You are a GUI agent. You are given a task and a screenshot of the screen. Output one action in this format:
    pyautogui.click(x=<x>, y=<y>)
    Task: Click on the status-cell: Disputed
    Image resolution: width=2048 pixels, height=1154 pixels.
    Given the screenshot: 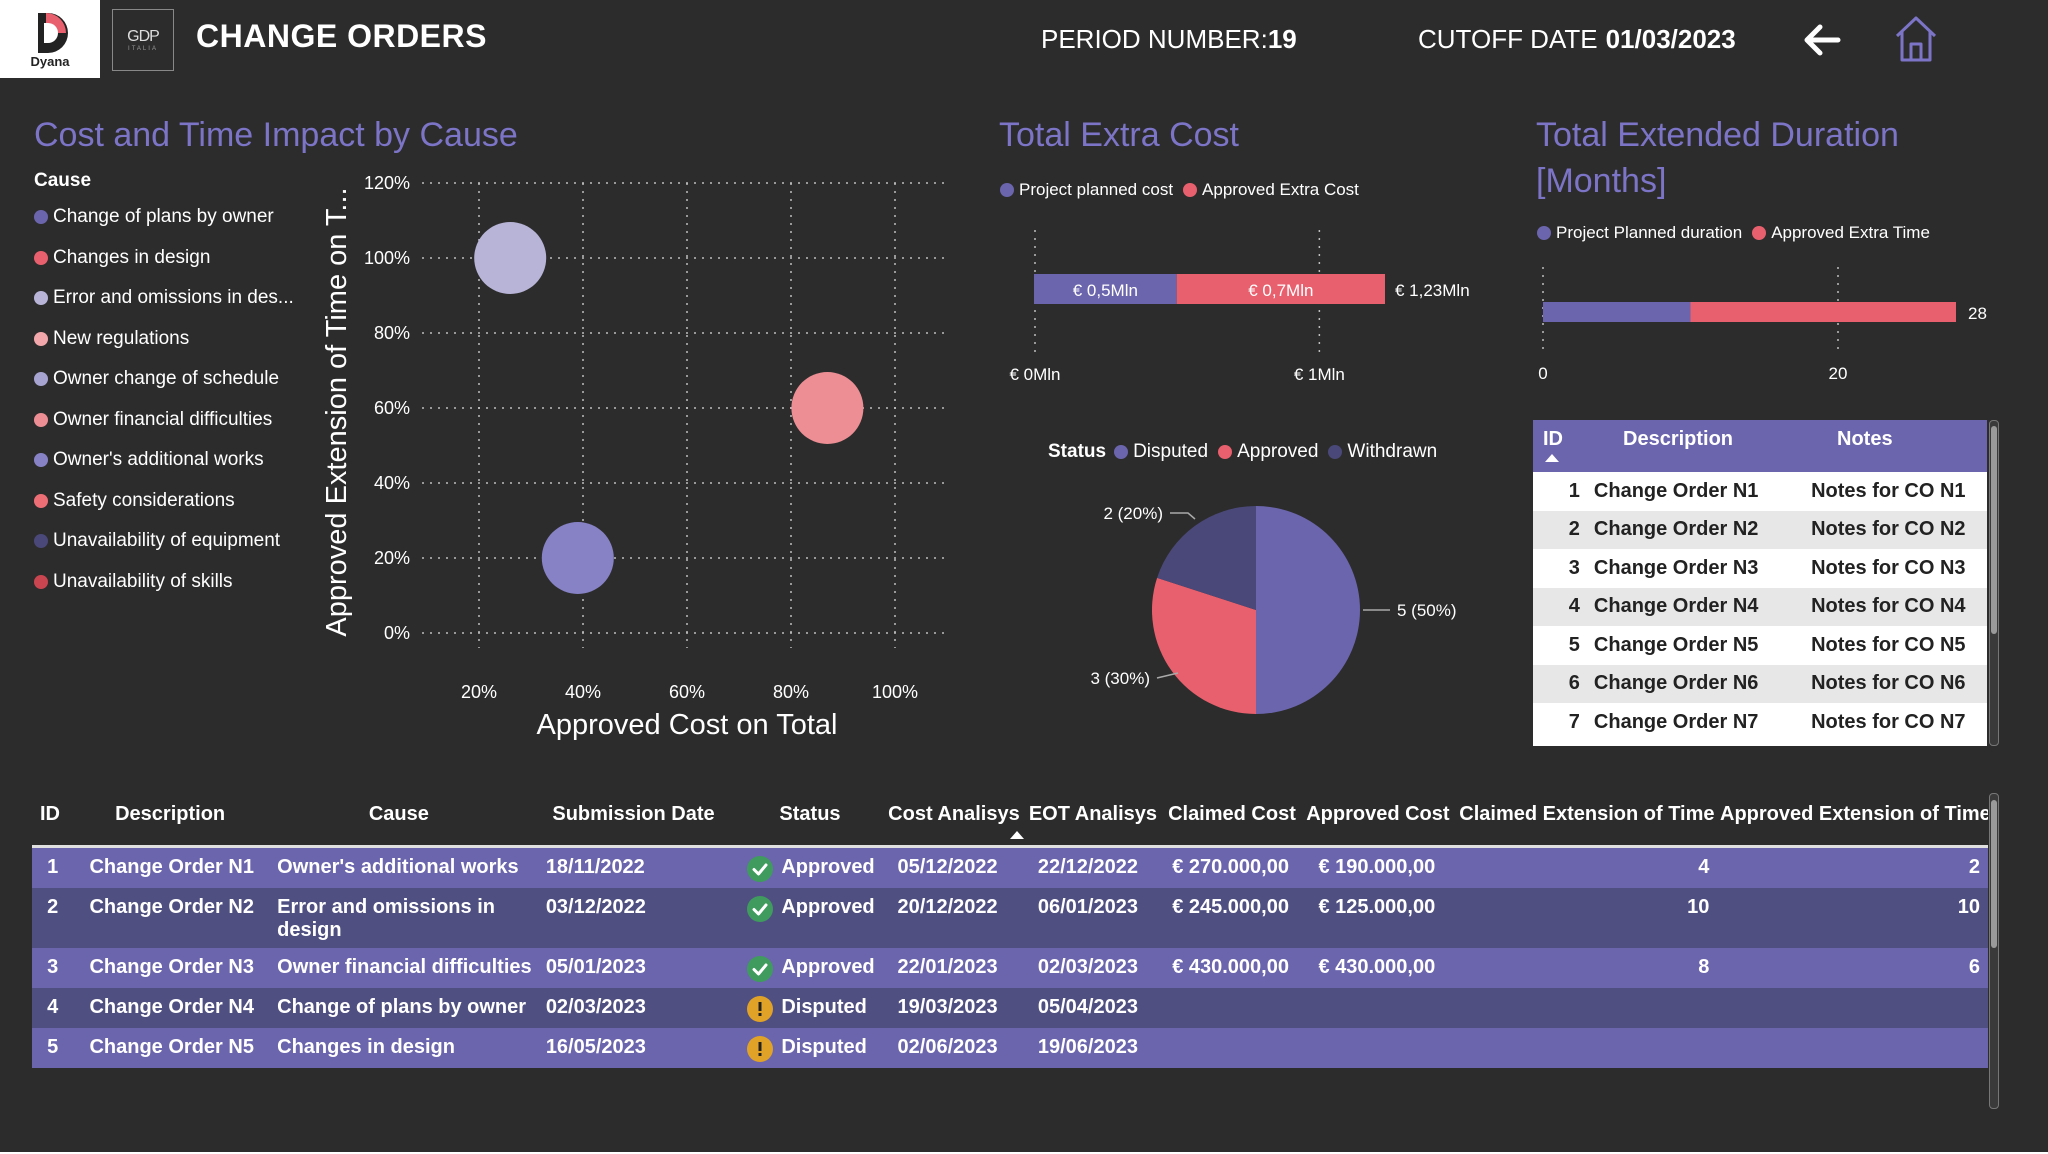 What is the action you would take?
    pyautogui.click(x=811, y=1008)
    